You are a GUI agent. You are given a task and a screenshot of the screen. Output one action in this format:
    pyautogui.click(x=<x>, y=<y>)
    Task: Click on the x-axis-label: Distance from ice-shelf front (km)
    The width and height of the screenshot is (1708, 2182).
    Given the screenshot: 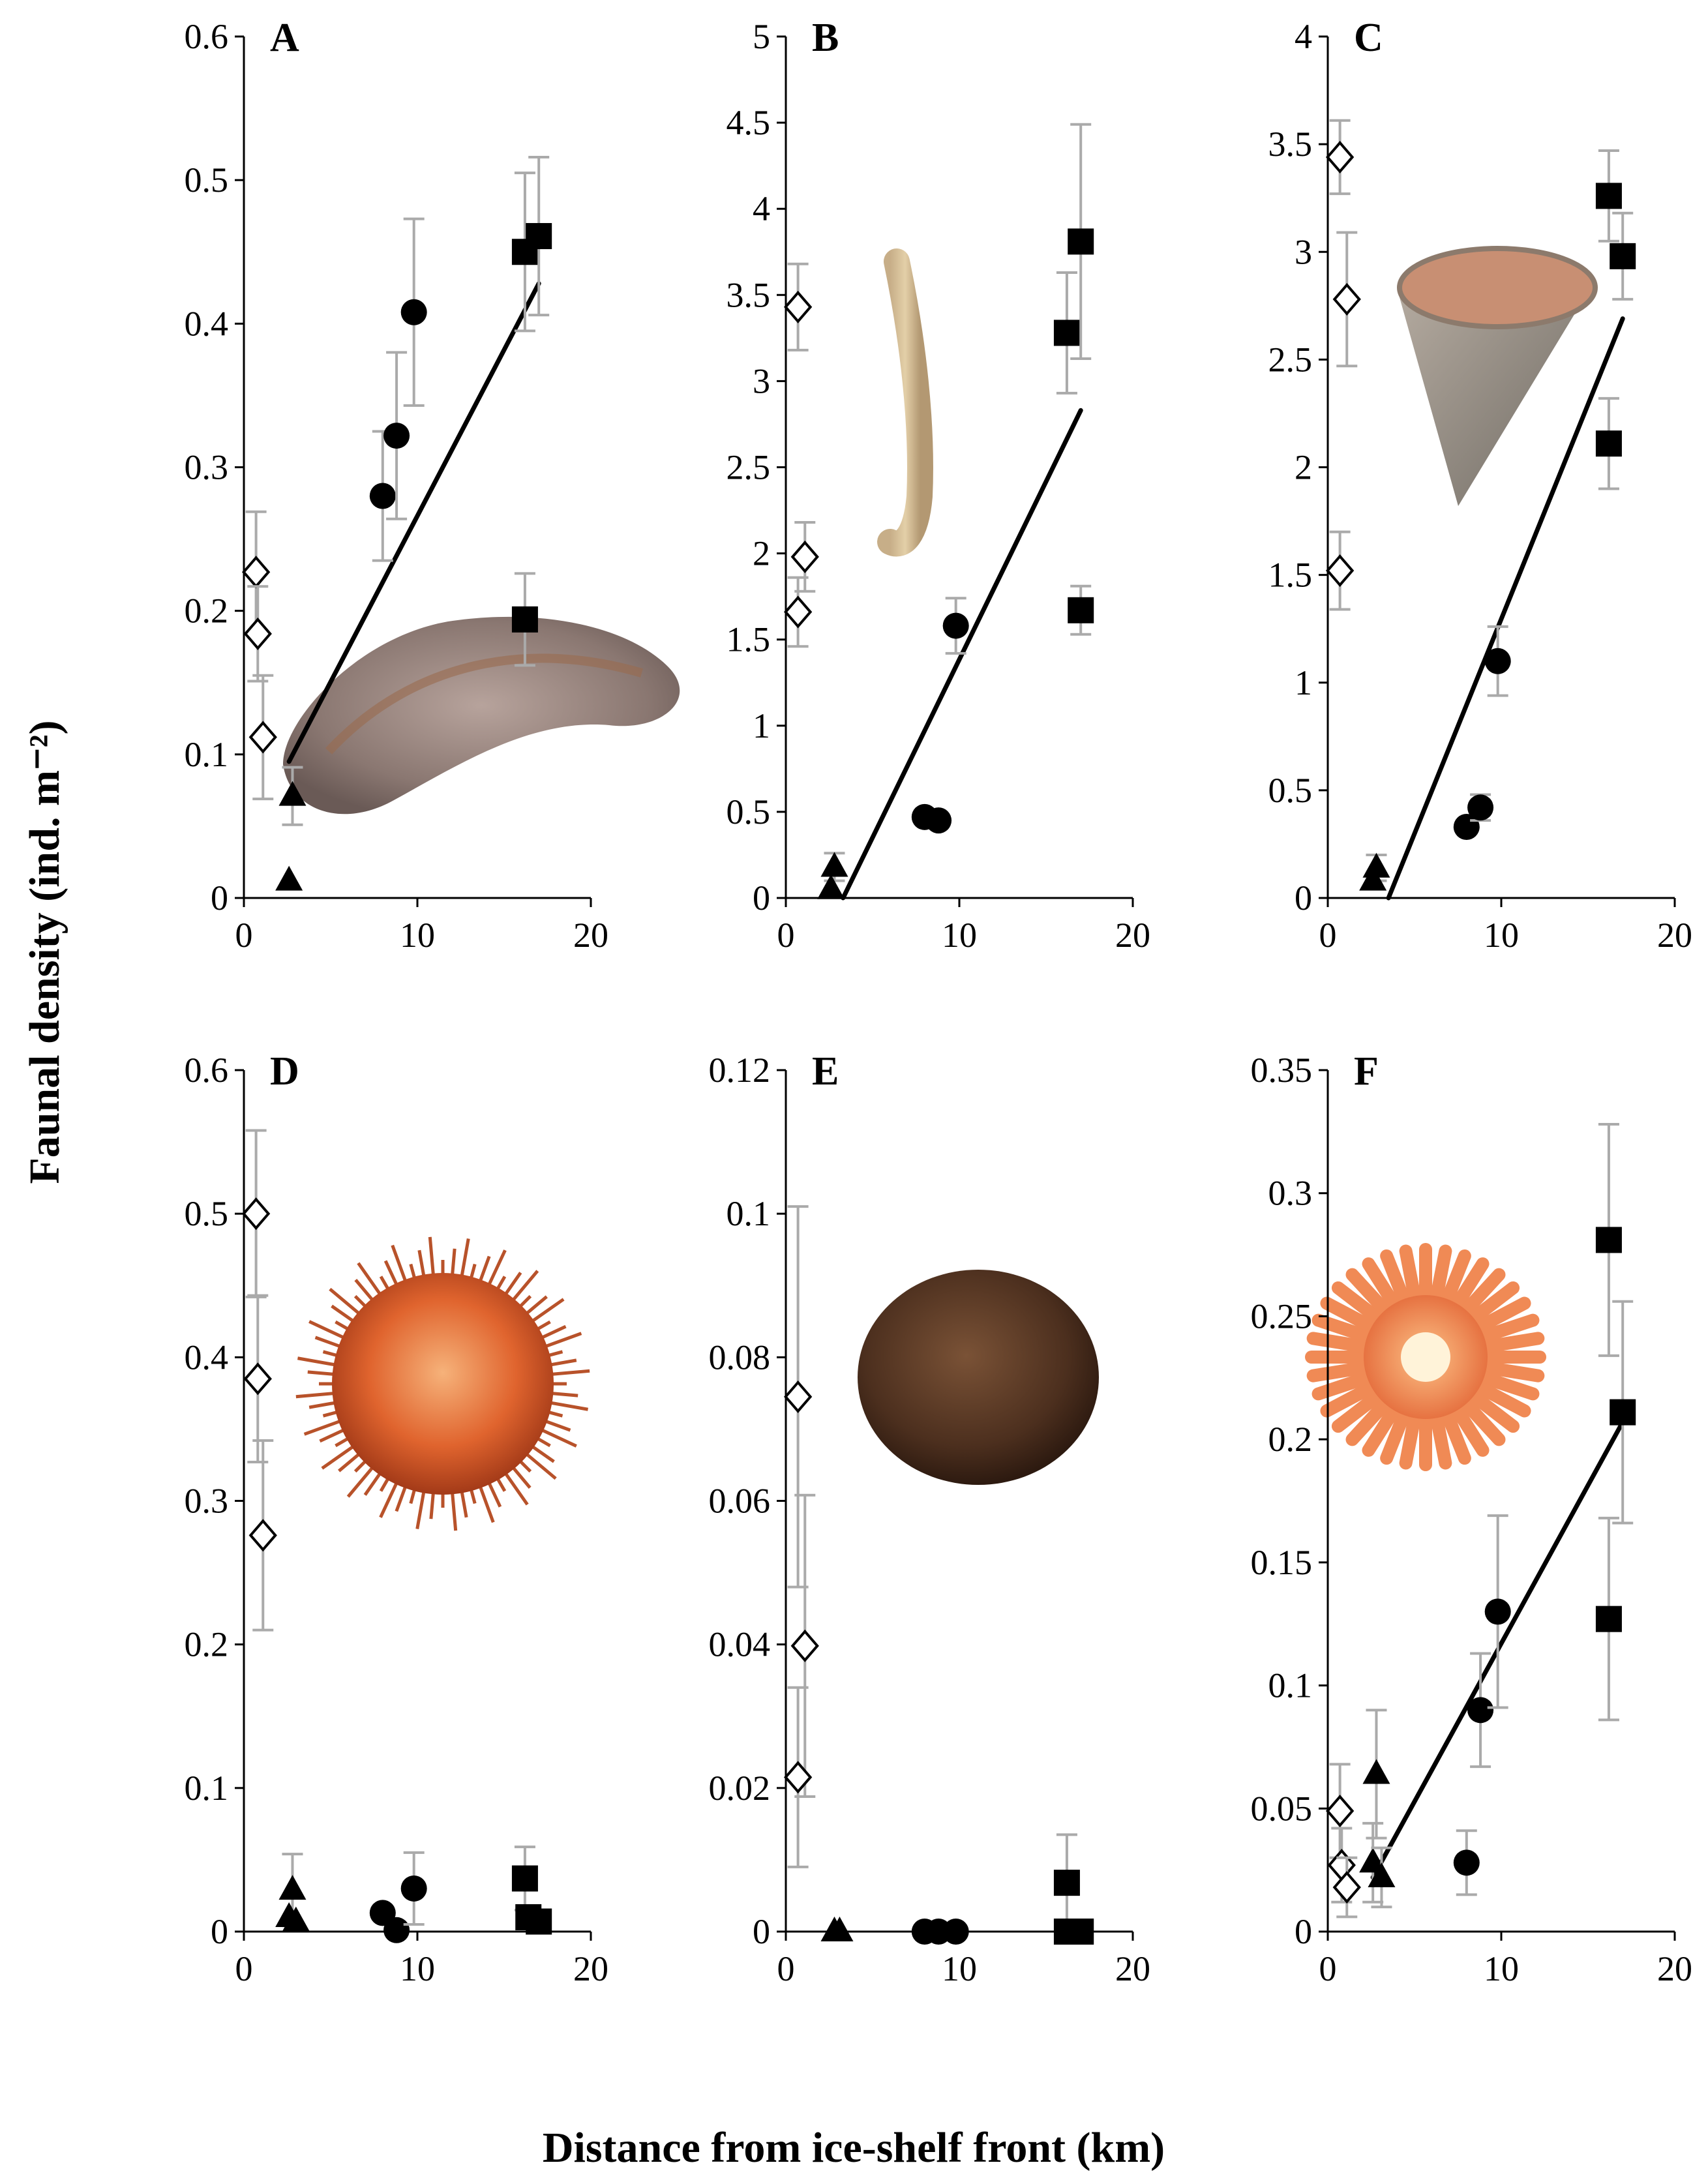 What is the action you would take?
    pyautogui.click(x=854, y=2148)
    